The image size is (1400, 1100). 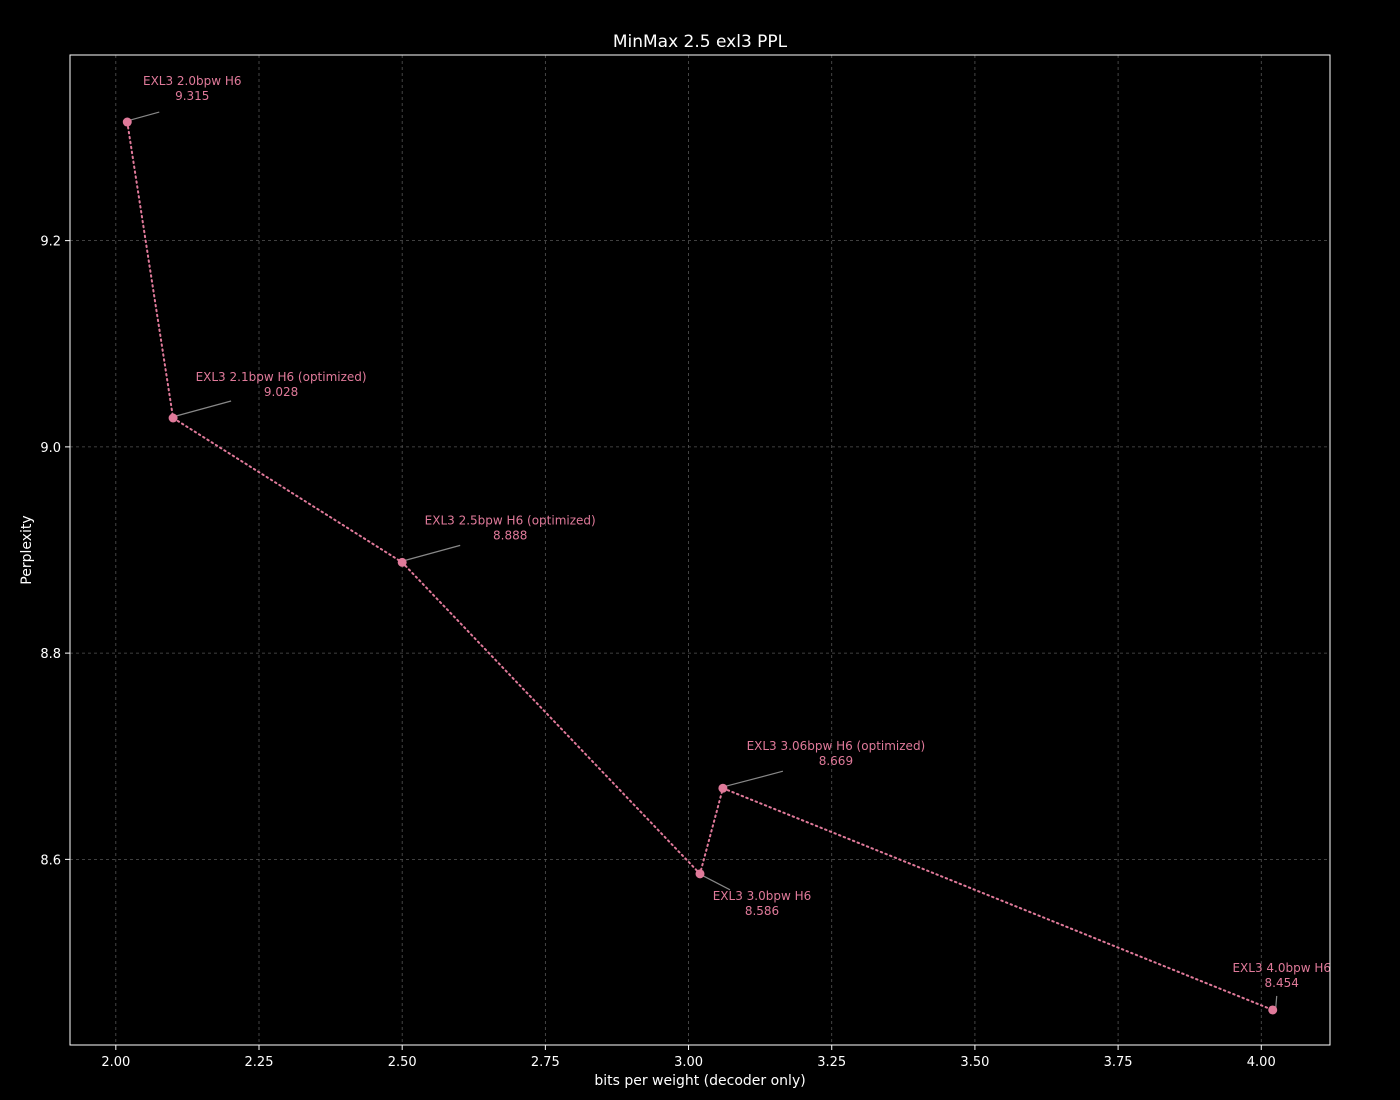 I want to click on annotation-value: 8.586, so click(x=762, y=911).